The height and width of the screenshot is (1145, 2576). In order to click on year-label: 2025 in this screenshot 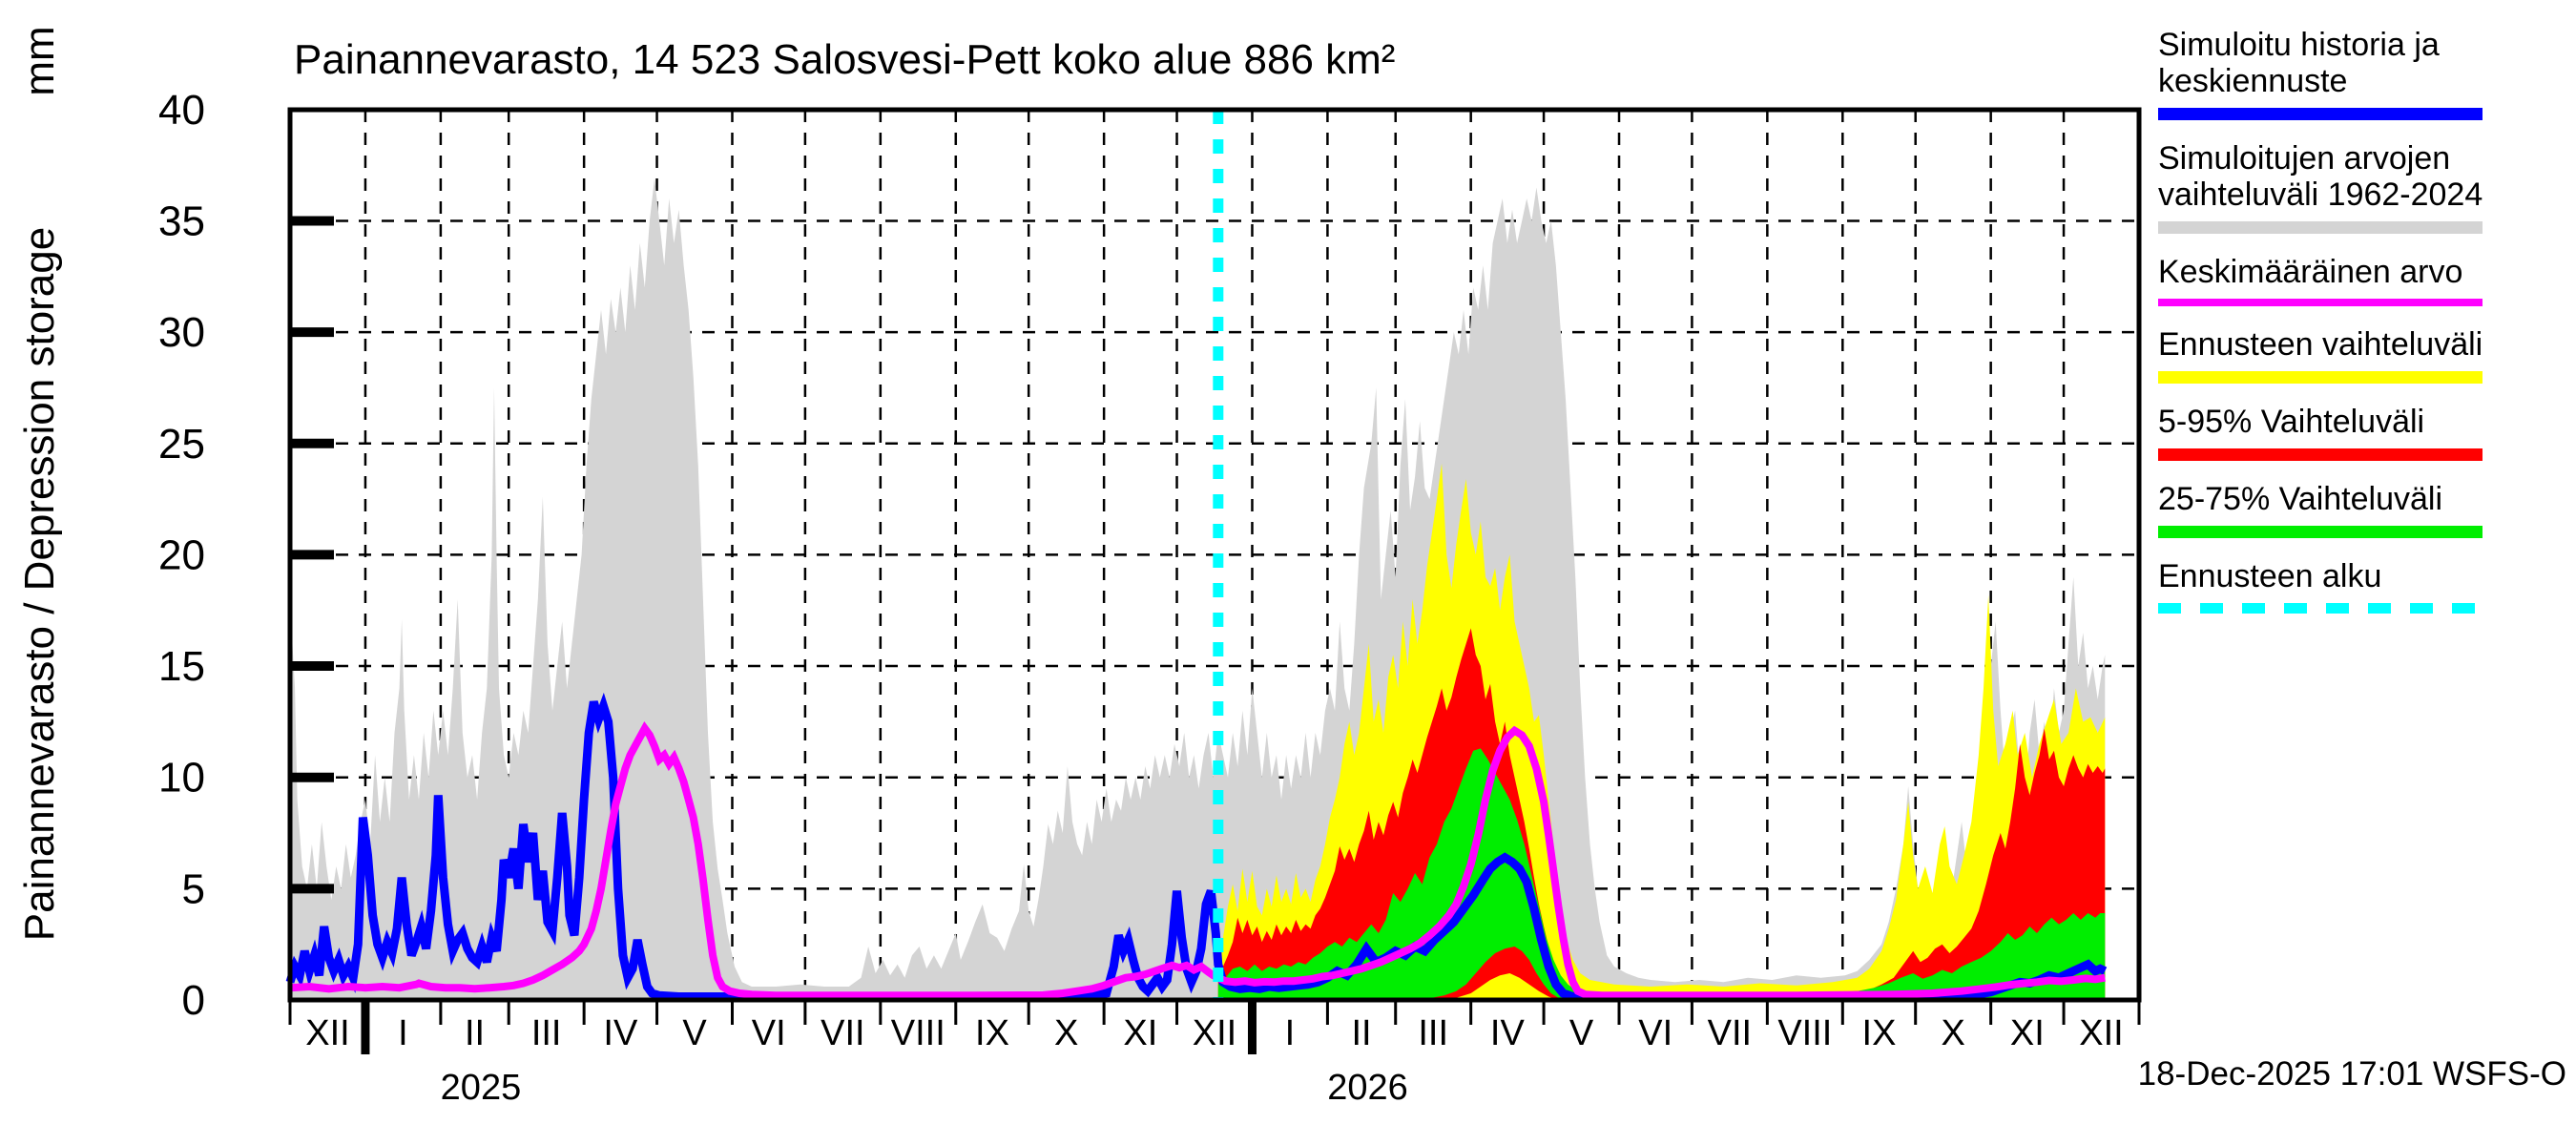, I will do `click(481, 1088)`.